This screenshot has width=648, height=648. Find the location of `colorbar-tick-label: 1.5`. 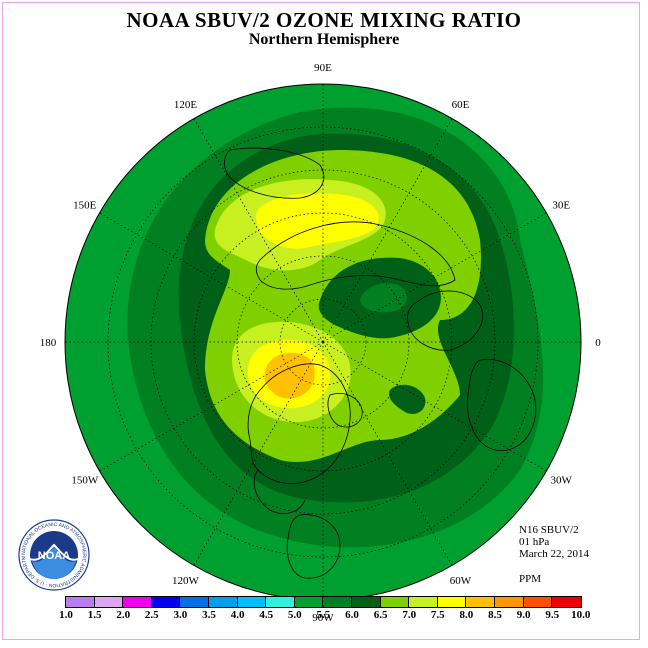

colorbar-tick-label: 1.5 is located at coordinates (94, 615).